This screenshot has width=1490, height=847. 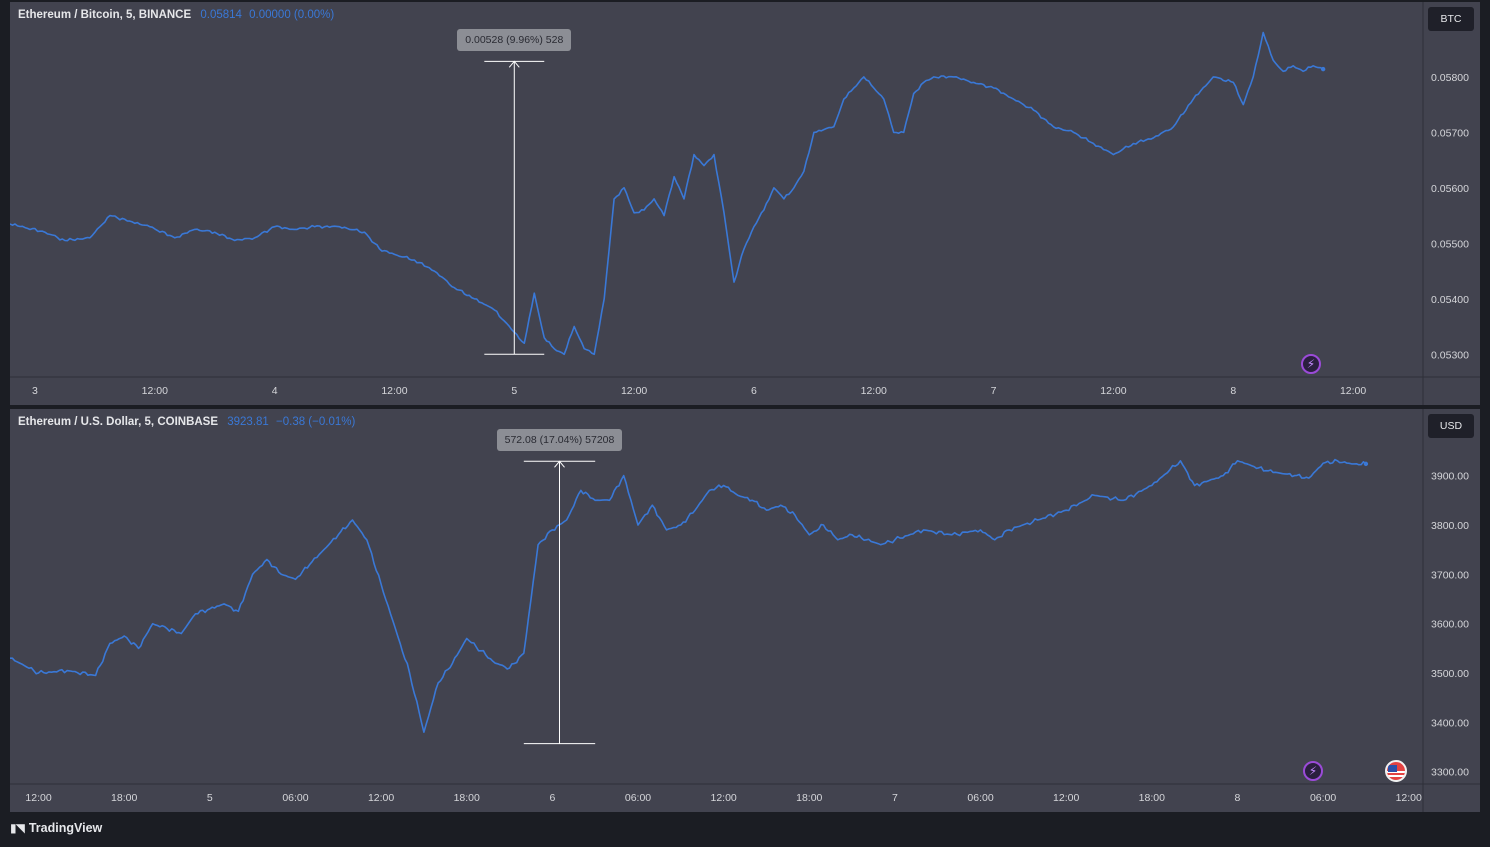 What do you see at coordinates (1450, 133) in the screenshot?
I see `y-tick-label: 0.05700` at bounding box center [1450, 133].